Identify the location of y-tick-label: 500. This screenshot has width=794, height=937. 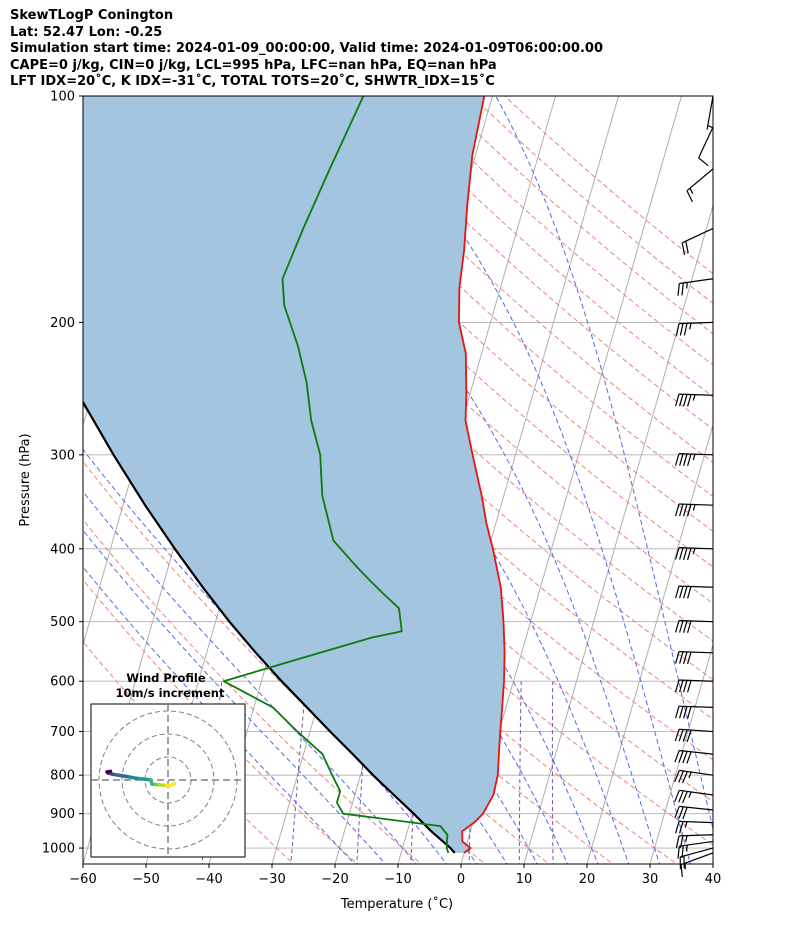
(62, 622).